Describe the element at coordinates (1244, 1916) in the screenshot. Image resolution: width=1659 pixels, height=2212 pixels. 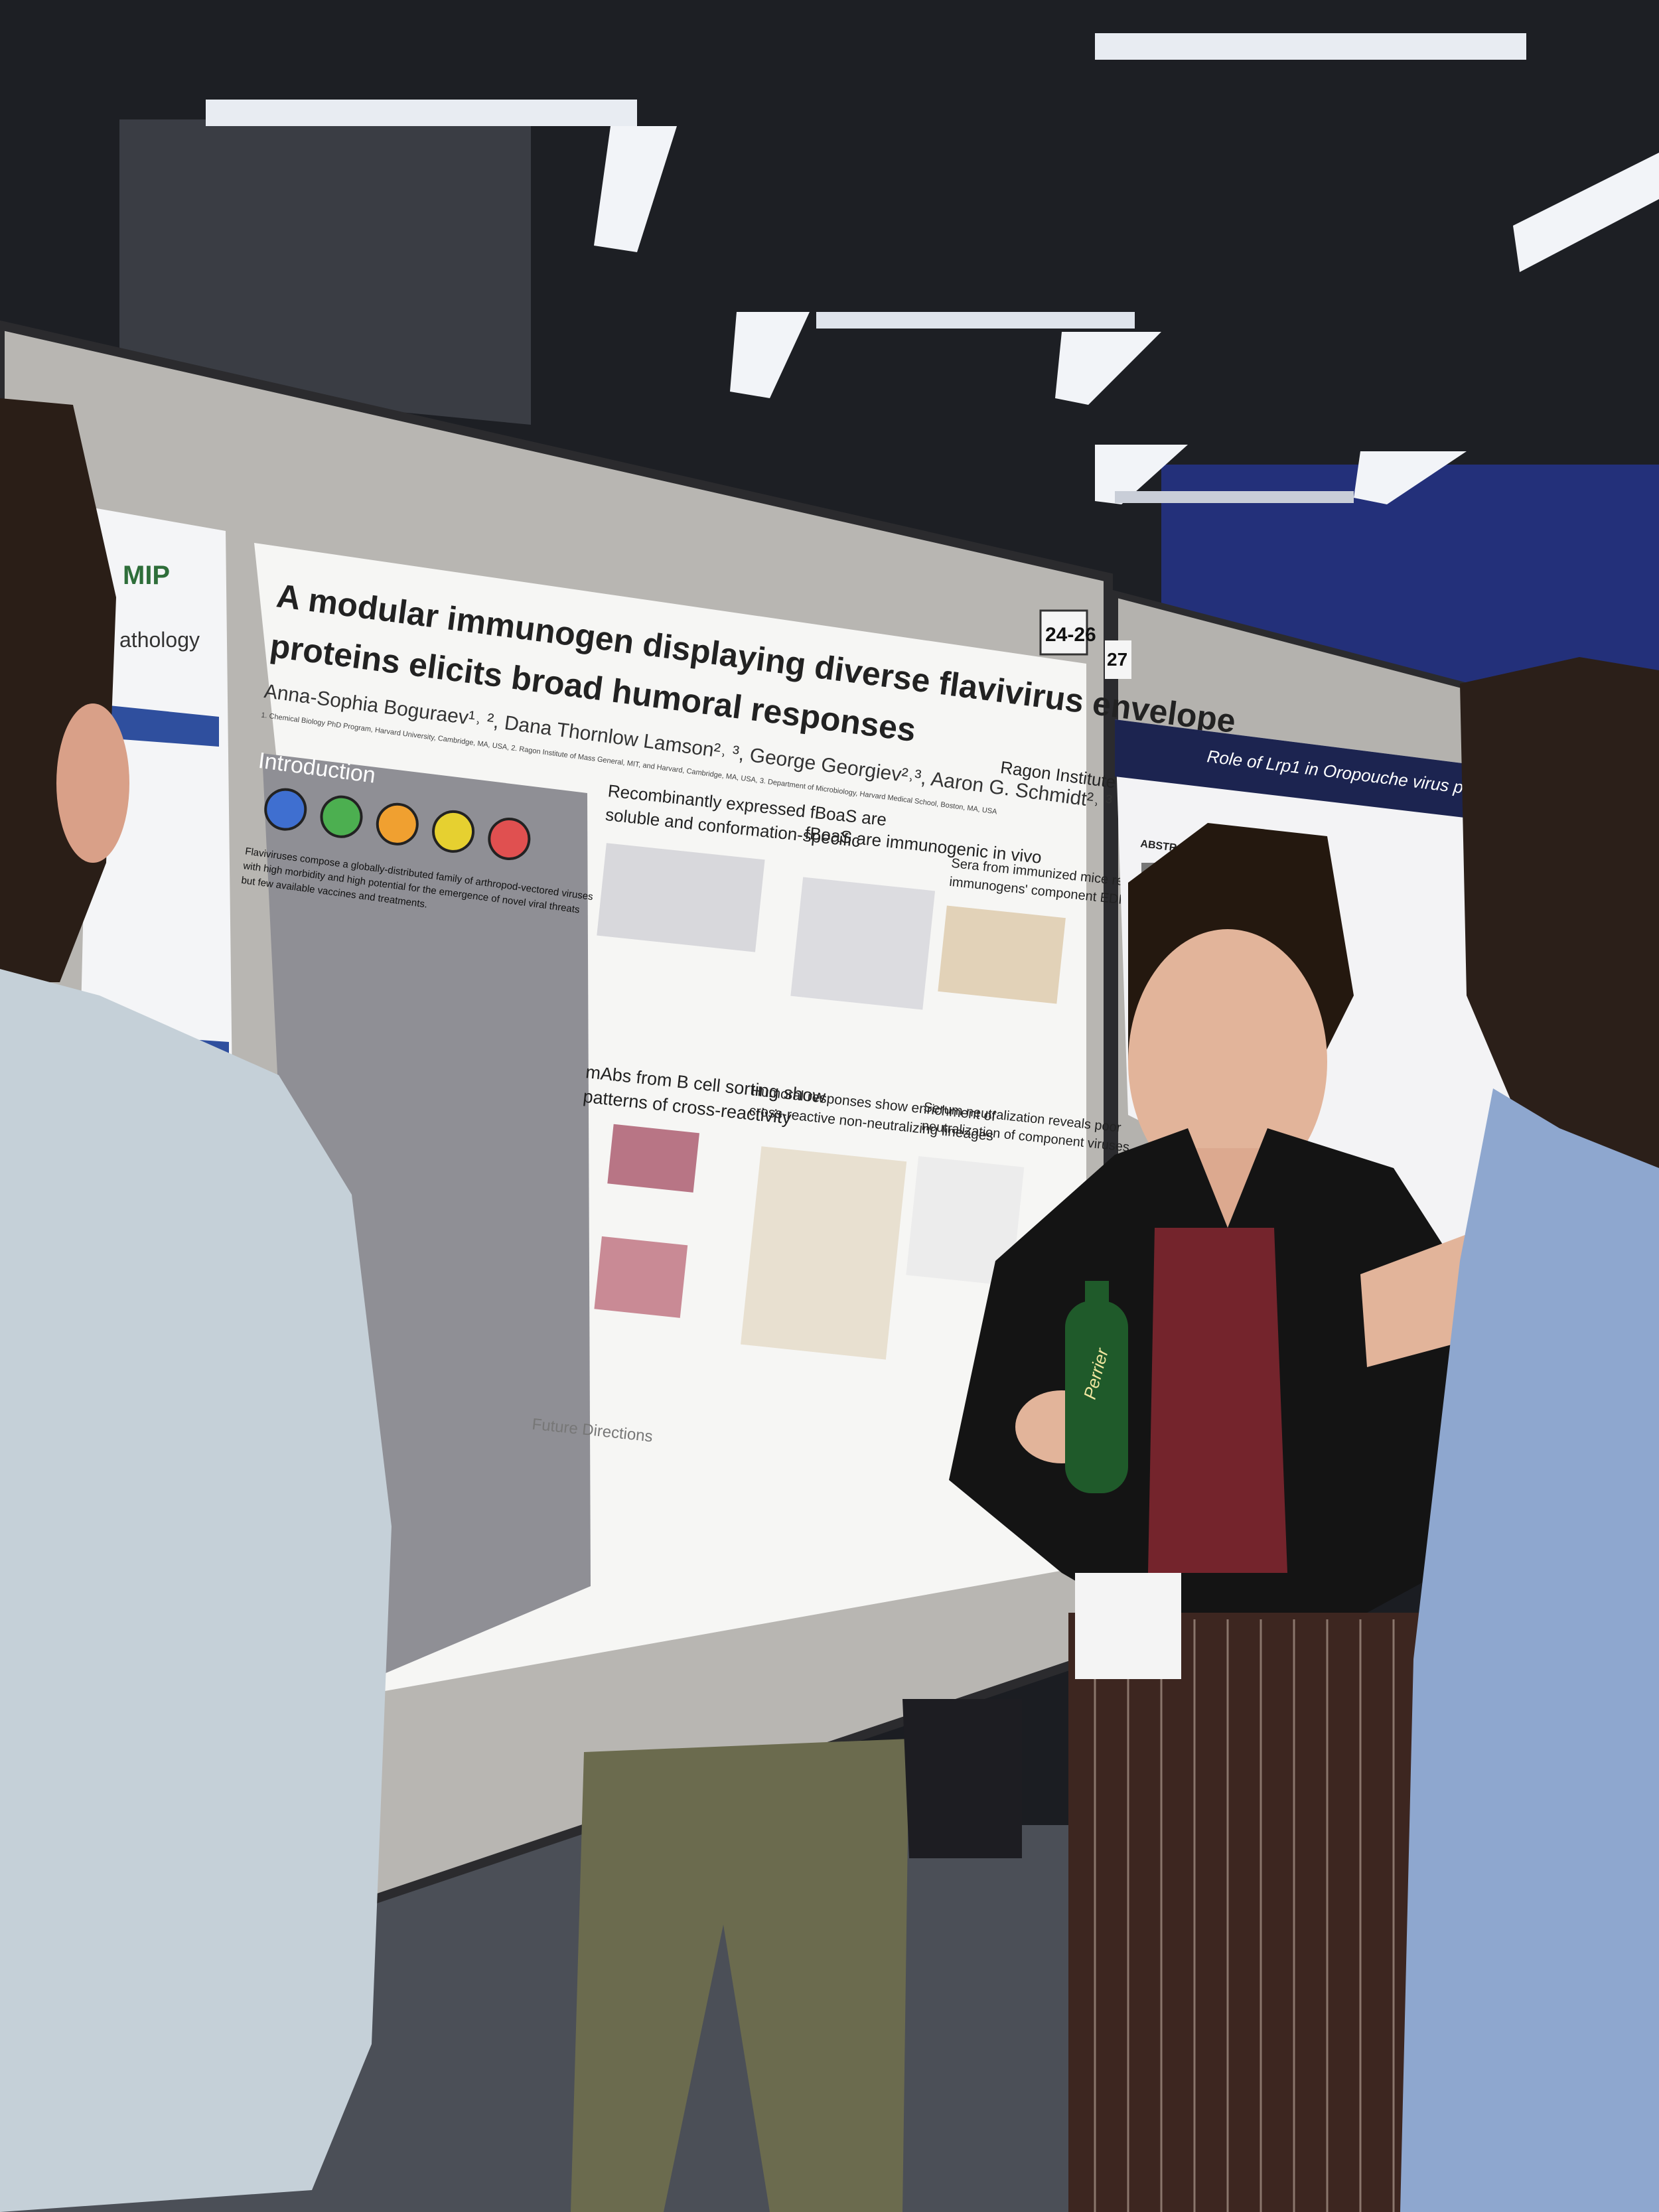
I see `pinstripes` at that location.